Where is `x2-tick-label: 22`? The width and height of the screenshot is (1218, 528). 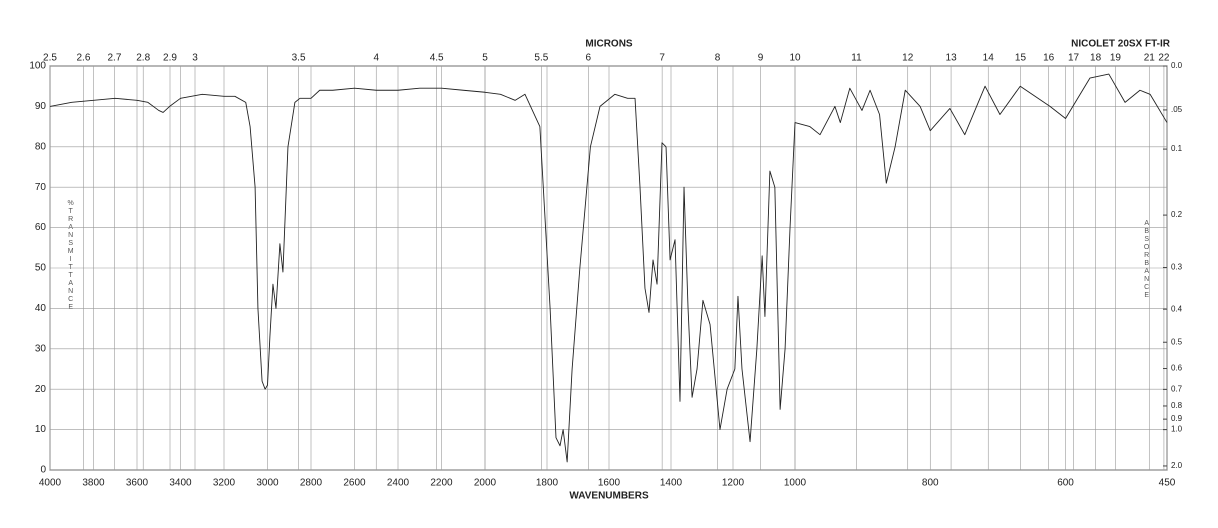 x2-tick-label: 22 is located at coordinates (1164, 58).